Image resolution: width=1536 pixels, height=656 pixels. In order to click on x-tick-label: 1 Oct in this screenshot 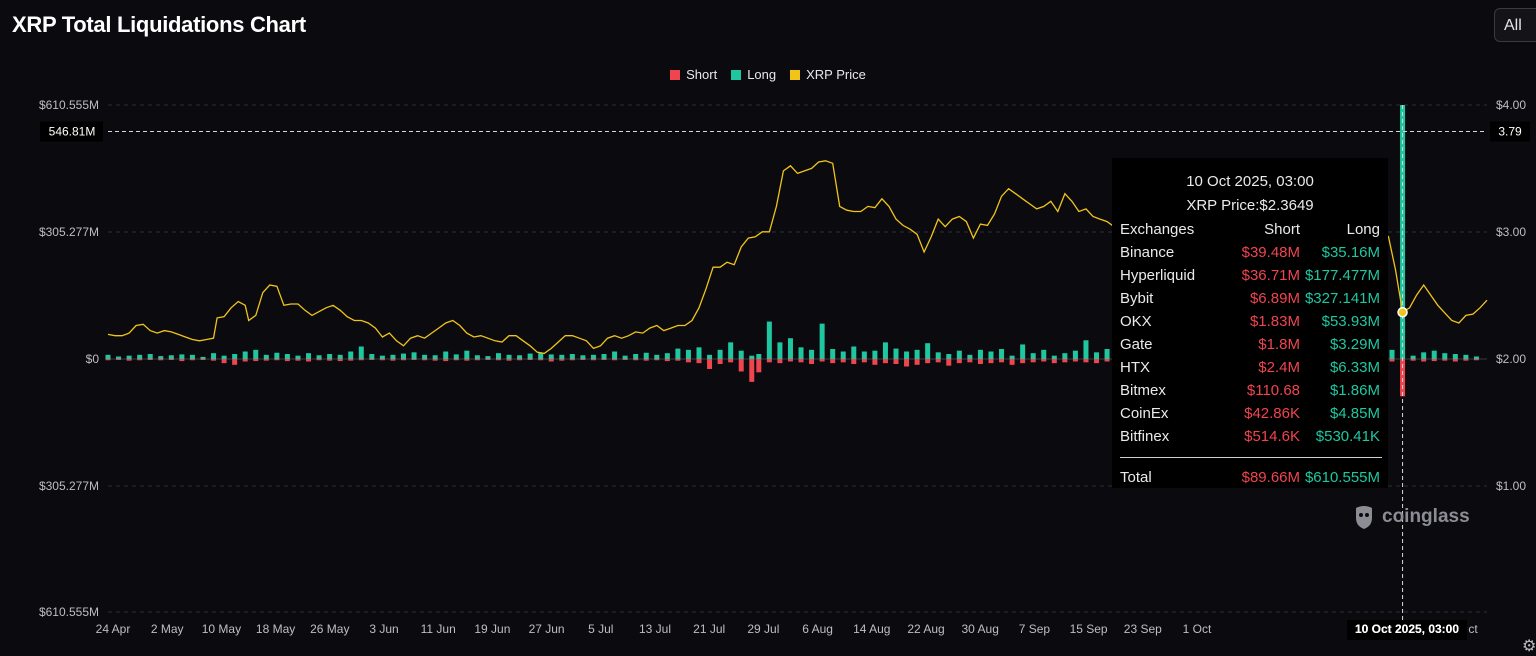, I will do `click(1197, 629)`.